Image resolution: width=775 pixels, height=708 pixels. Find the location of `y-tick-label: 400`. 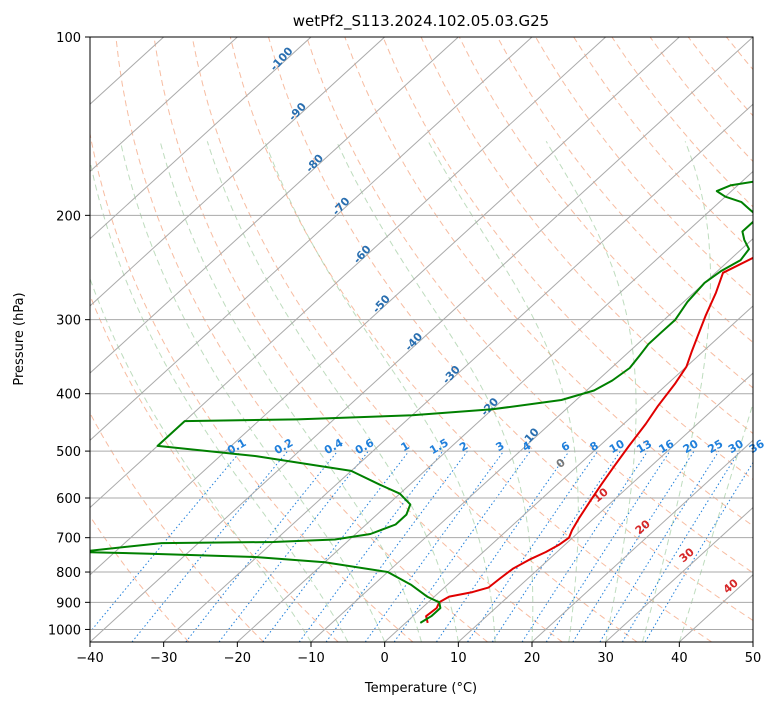

y-tick-label: 400 is located at coordinates (68, 395).